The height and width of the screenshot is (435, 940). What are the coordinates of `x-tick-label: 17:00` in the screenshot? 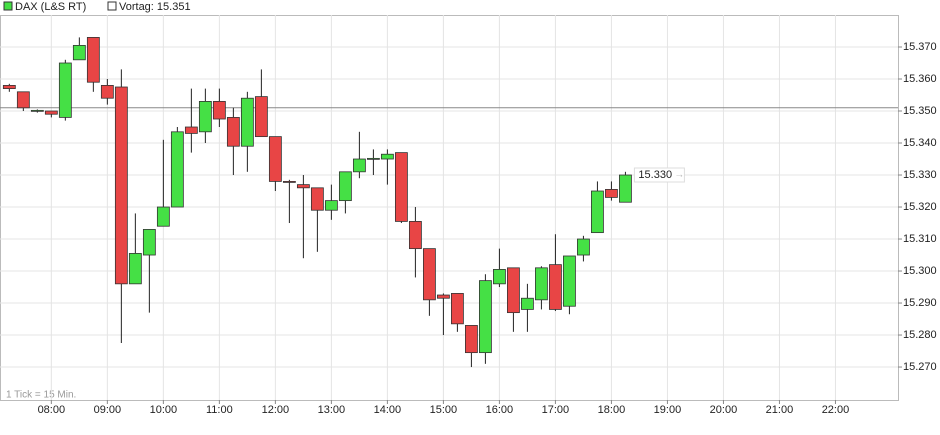 It's located at (556, 410).